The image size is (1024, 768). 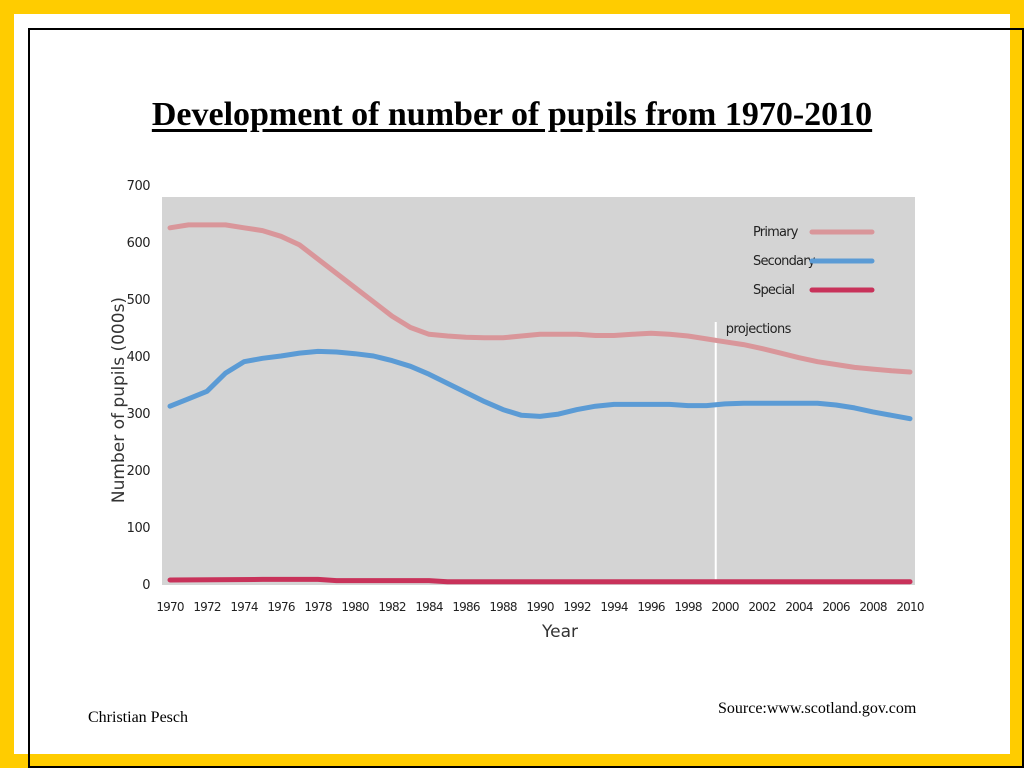 What do you see at coordinates (139, 300) in the screenshot?
I see `y-tick-label: 500` at bounding box center [139, 300].